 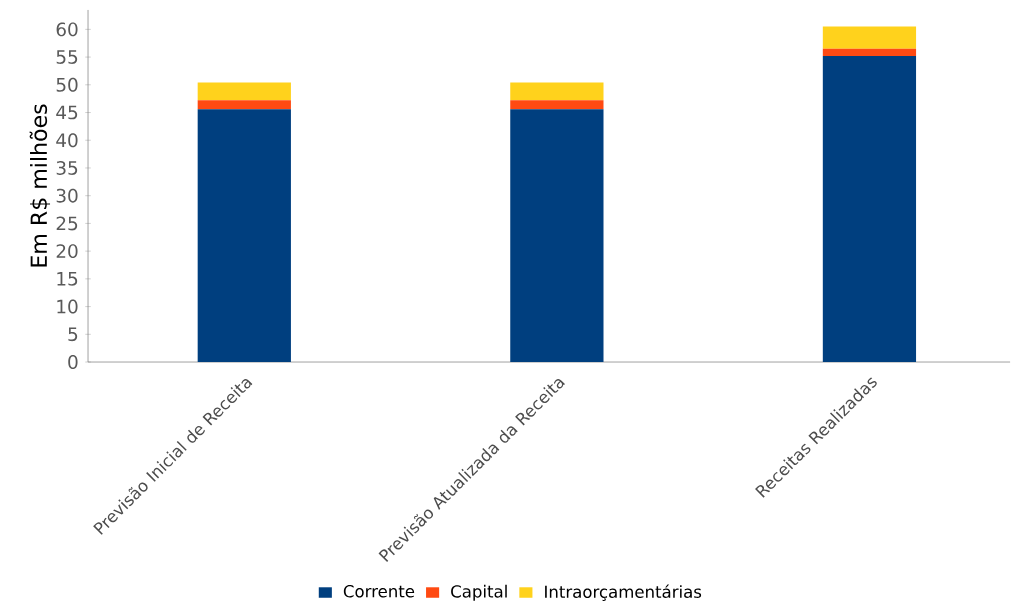 What do you see at coordinates (67, 84) in the screenshot?
I see `y-tick-label: 50` at bounding box center [67, 84].